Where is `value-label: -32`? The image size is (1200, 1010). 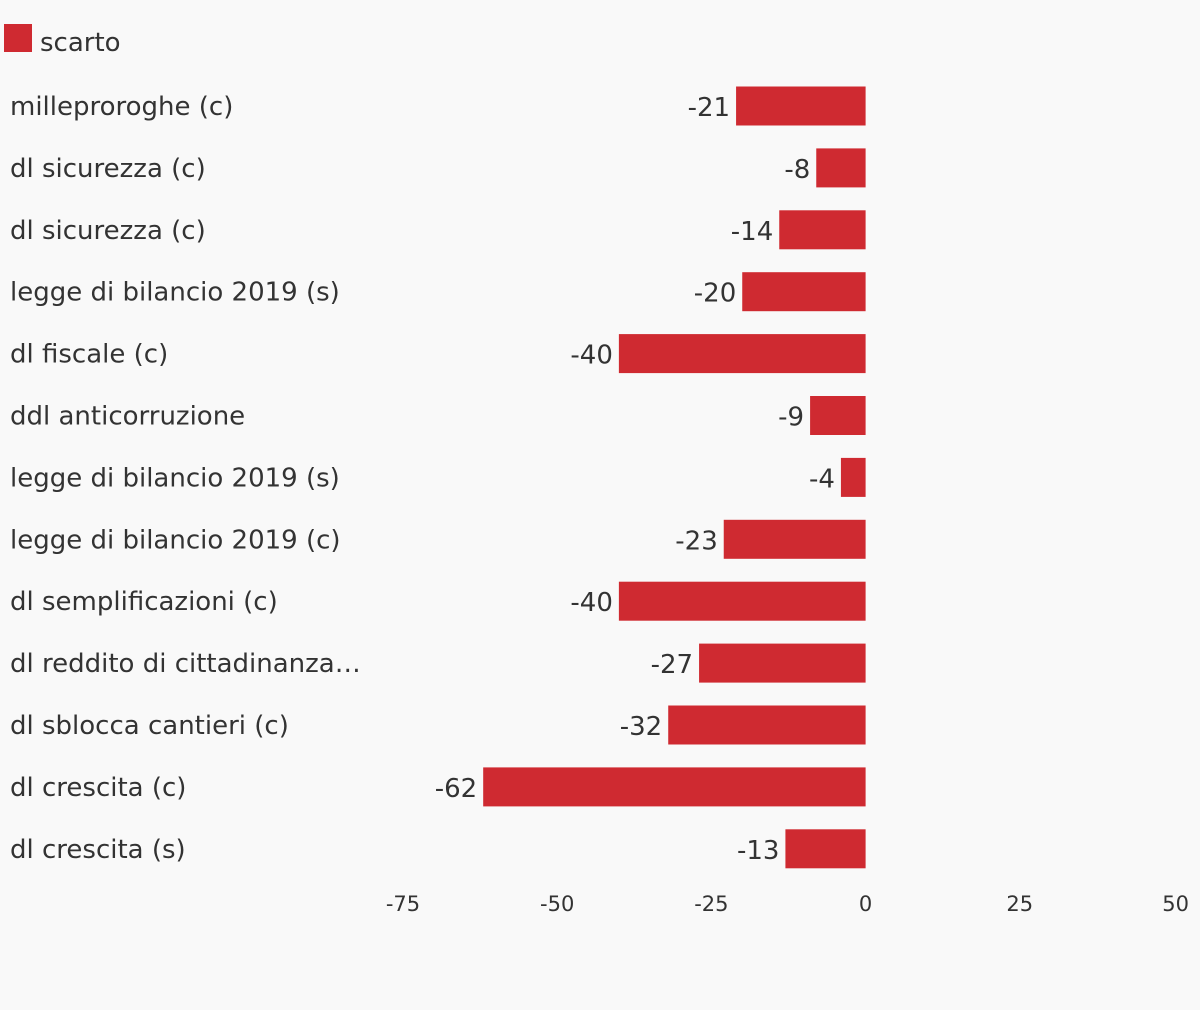 value-label: -32 is located at coordinates (641, 727).